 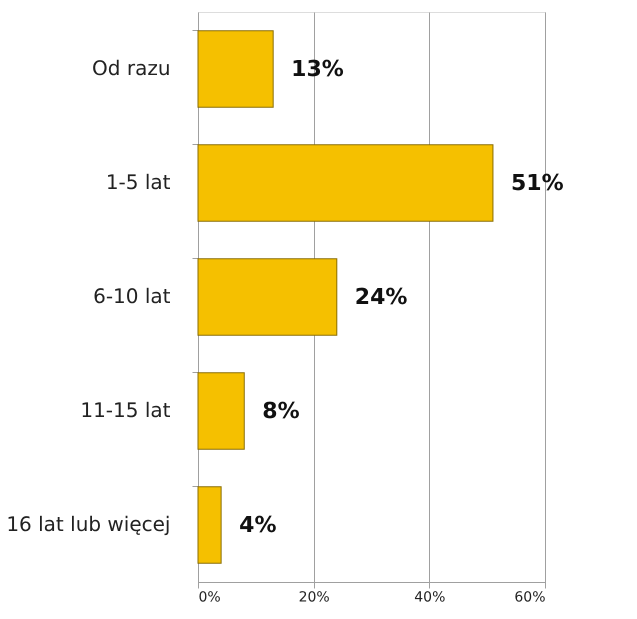 What do you see at coordinates (125, 410) in the screenshot?
I see `y-tick-label: 11-15 lat` at bounding box center [125, 410].